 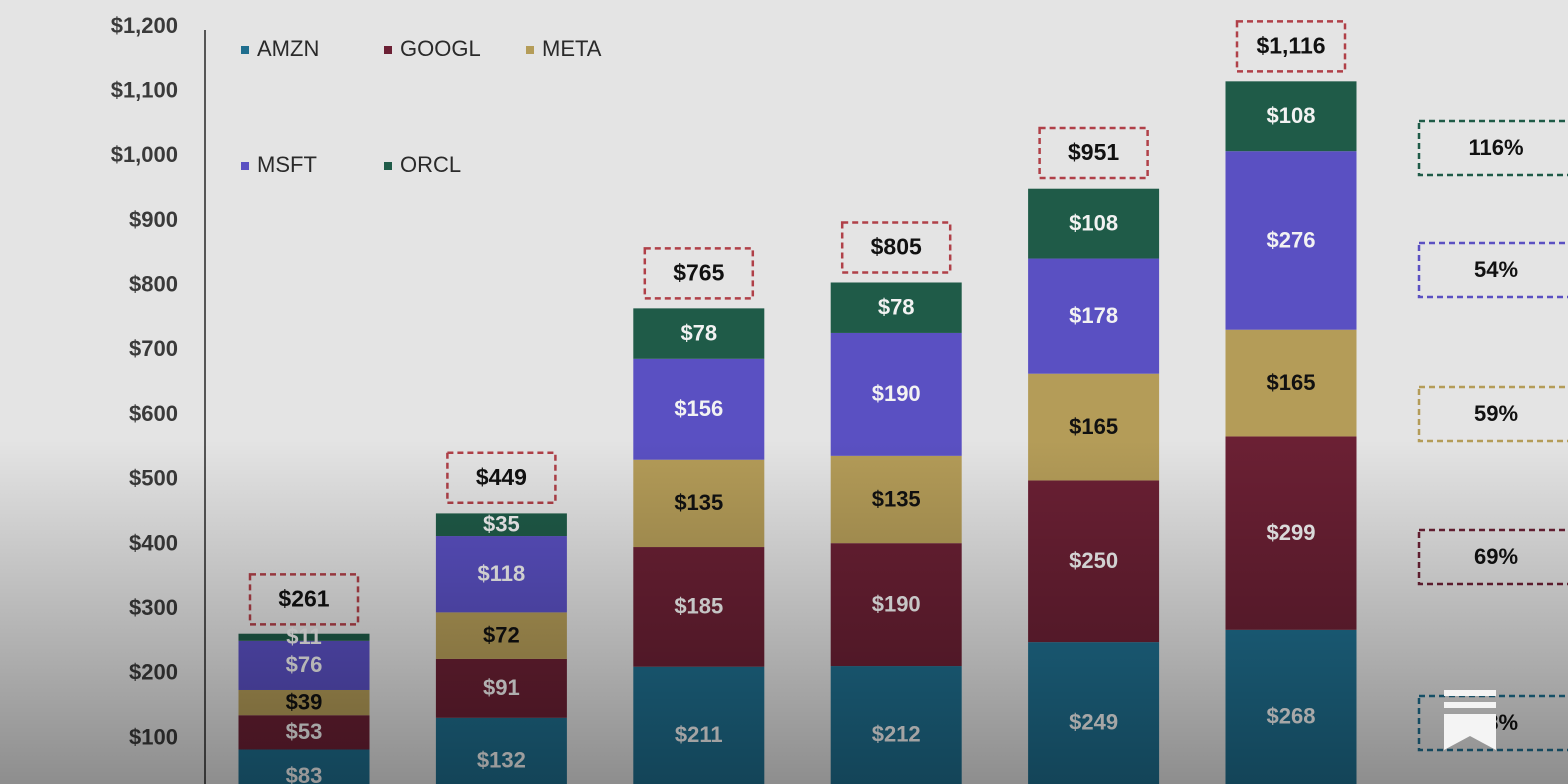 I want to click on legend-label: META, so click(x=572, y=48).